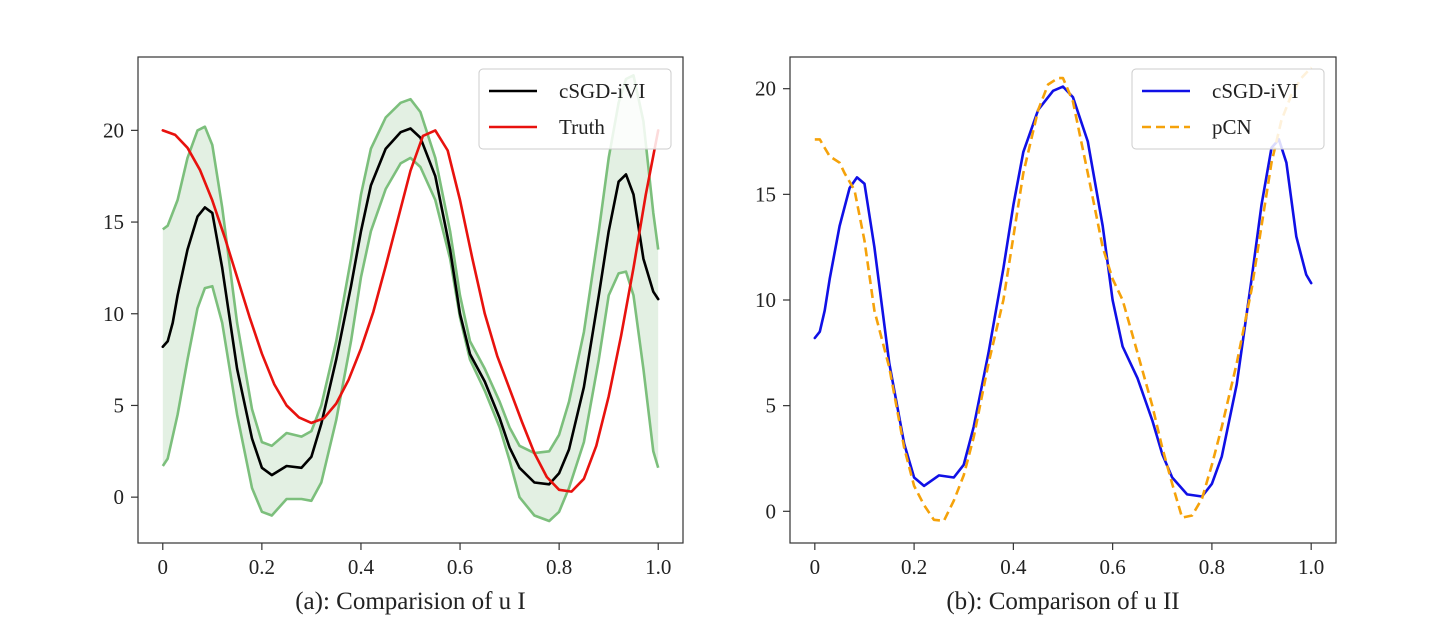 Image resolution: width=1435 pixels, height=623 pixels. I want to click on legend-label: Truth, so click(582, 127).